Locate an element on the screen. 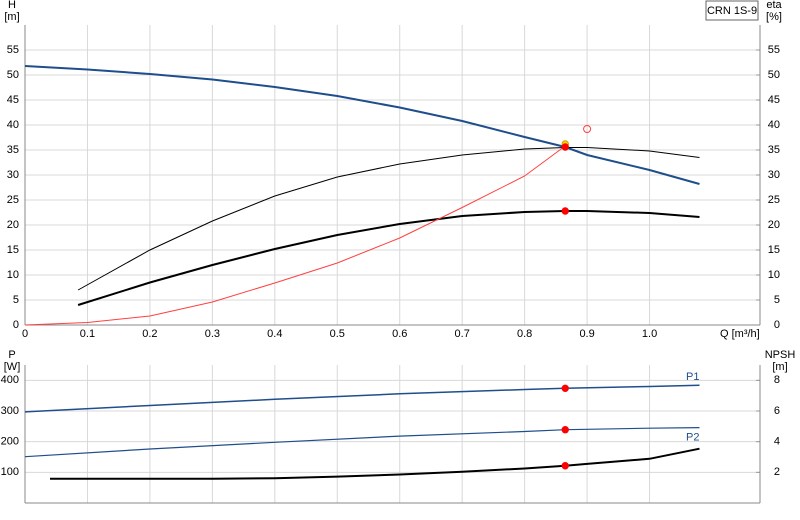 This screenshot has height=520, width=800. x-axis-label: Q [m³/h] is located at coordinates (740, 334).